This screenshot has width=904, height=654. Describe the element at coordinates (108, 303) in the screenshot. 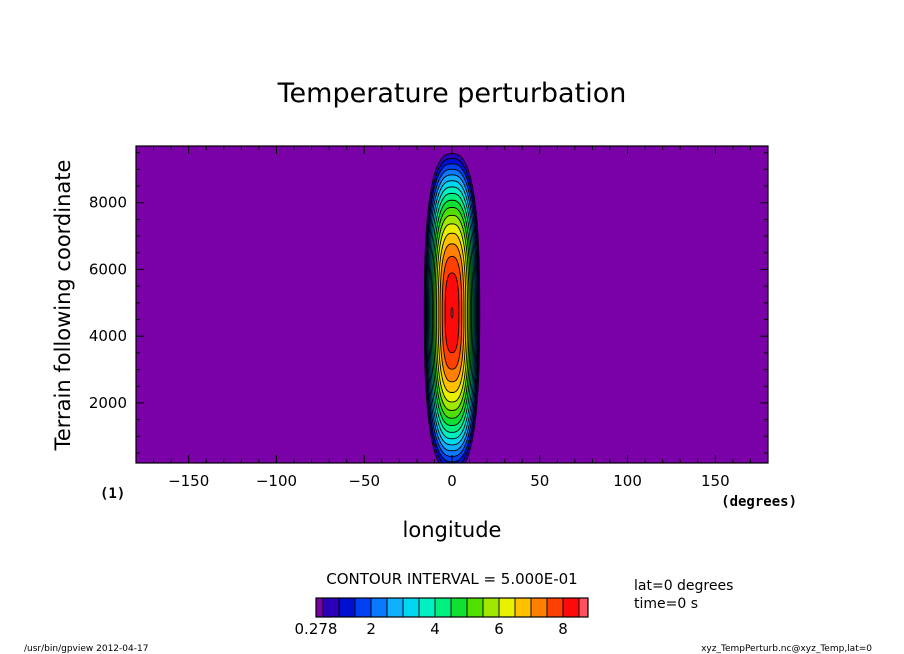

I see `y-tick-labels: 2000 4000 6000 8000` at that location.